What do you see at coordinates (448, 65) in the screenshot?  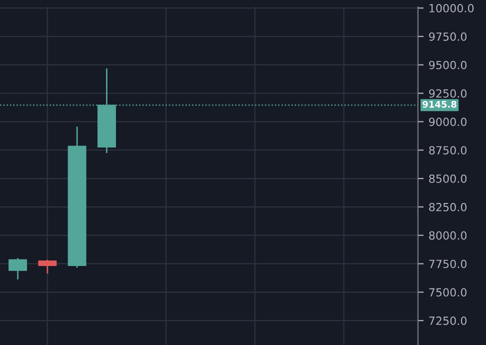 I see `y-tick-label: 9500.0` at bounding box center [448, 65].